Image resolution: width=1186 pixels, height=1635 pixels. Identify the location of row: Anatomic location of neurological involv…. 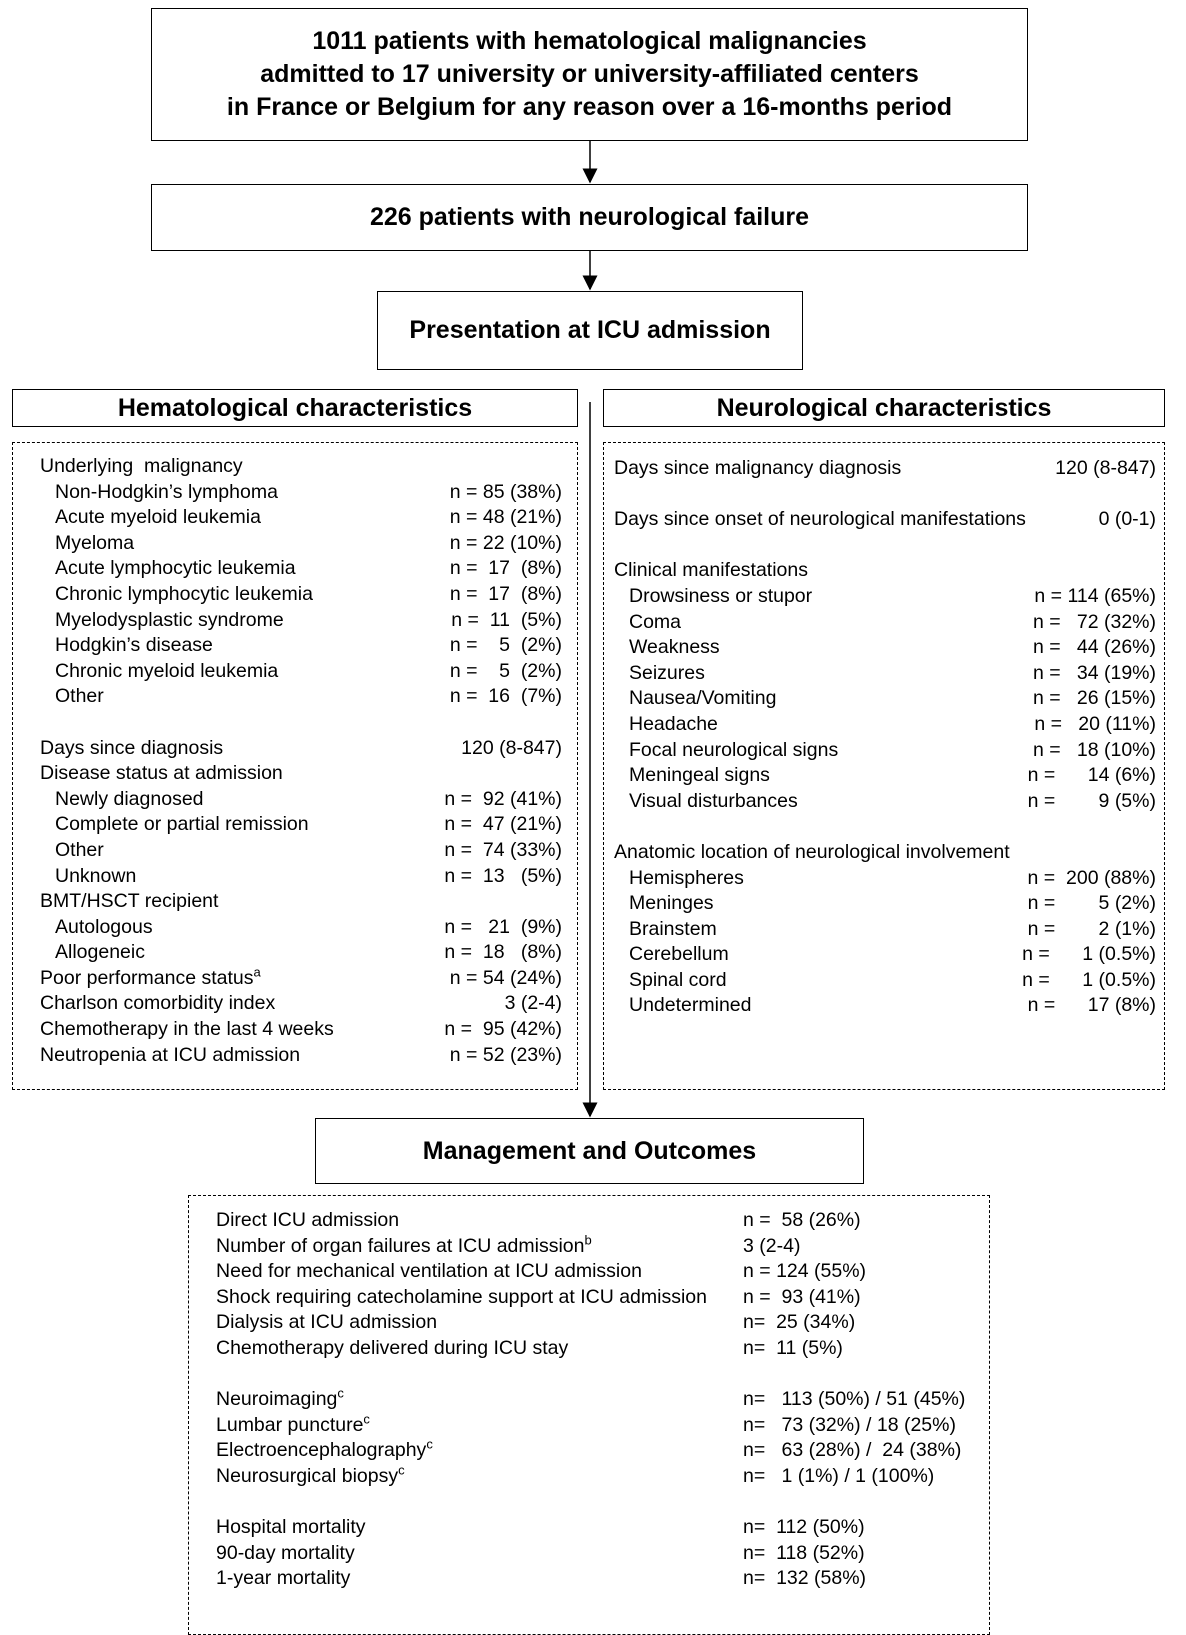
(885, 853).